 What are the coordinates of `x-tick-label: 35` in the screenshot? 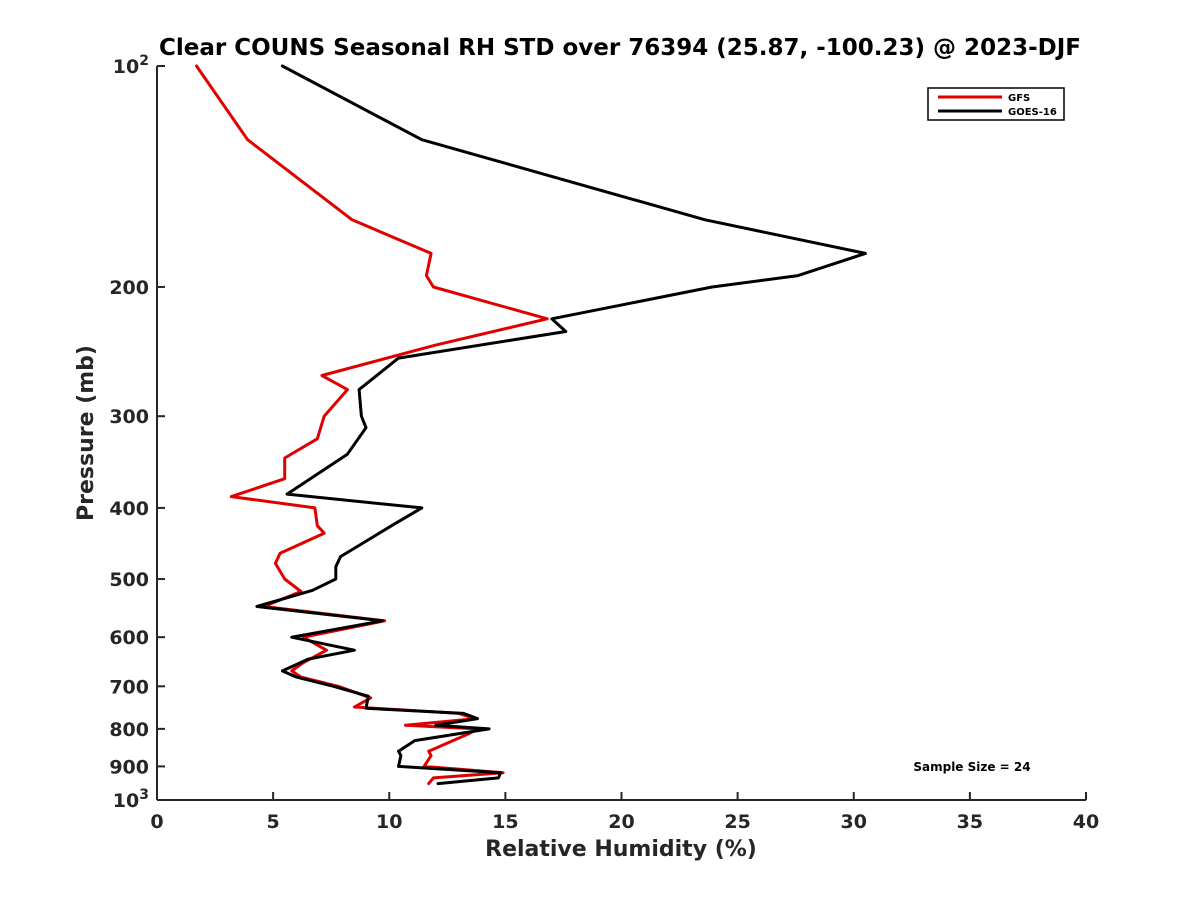 It's located at (970, 822).